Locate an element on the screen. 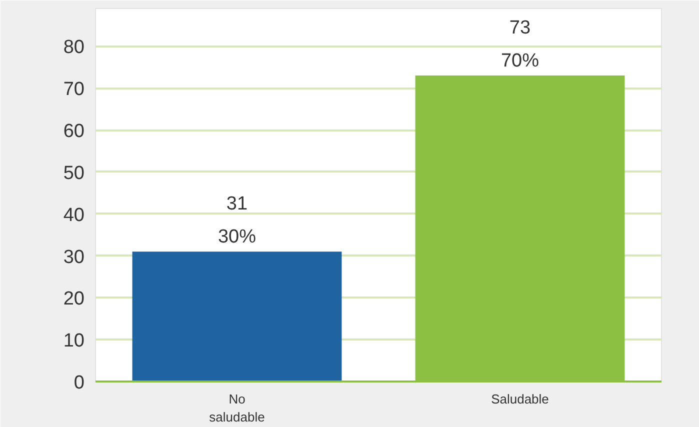 The width and height of the screenshot is (699, 427). y-tick-label: 80 is located at coordinates (74, 47).